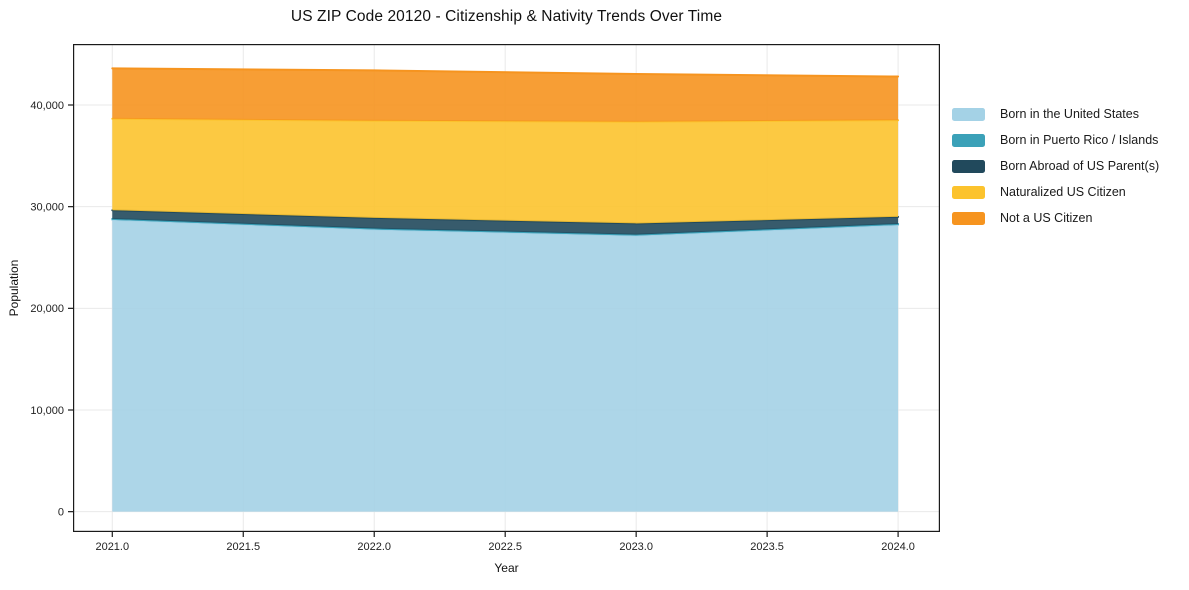 The height and width of the screenshot is (590, 1189). What do you see at coordinates (898, 547) in the screenshot?
I see `x-tick-label: 2024.0` at bounding box center [898, 547].